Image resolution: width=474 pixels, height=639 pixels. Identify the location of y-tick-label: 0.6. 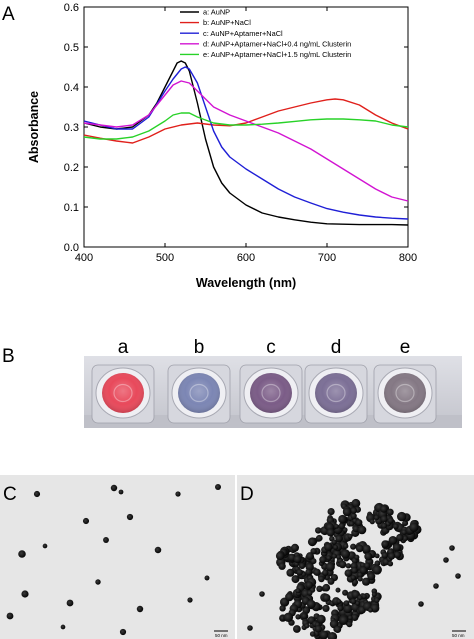
(71, 8).